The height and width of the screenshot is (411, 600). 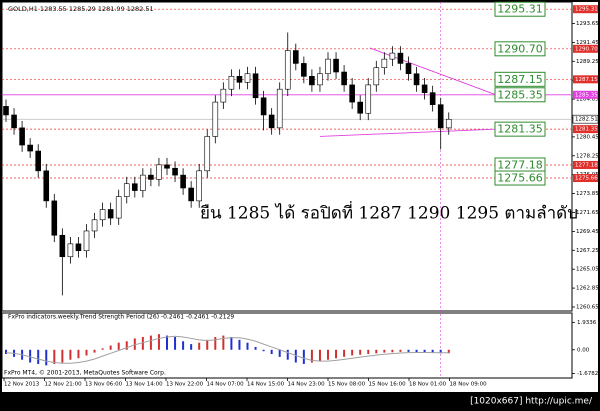 What do you see at coordinates (585, 119) in the screenshot?
I see `current-price-tag` at bounding box center [585, 119].